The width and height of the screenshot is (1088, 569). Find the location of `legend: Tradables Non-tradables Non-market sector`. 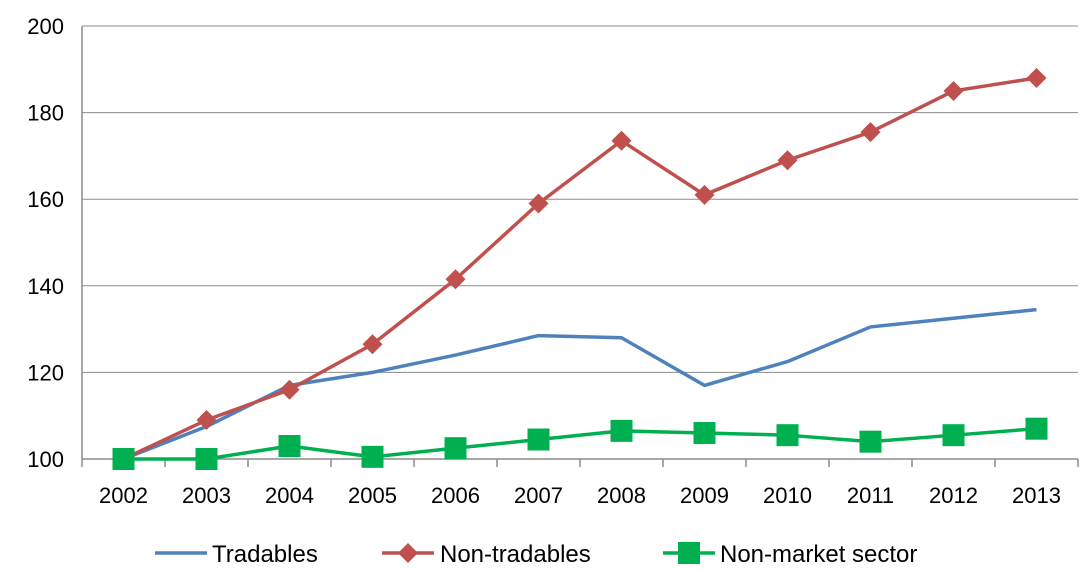

legend: Tradables Non-tradables Non-market sector is located at coordinates (536, 554).